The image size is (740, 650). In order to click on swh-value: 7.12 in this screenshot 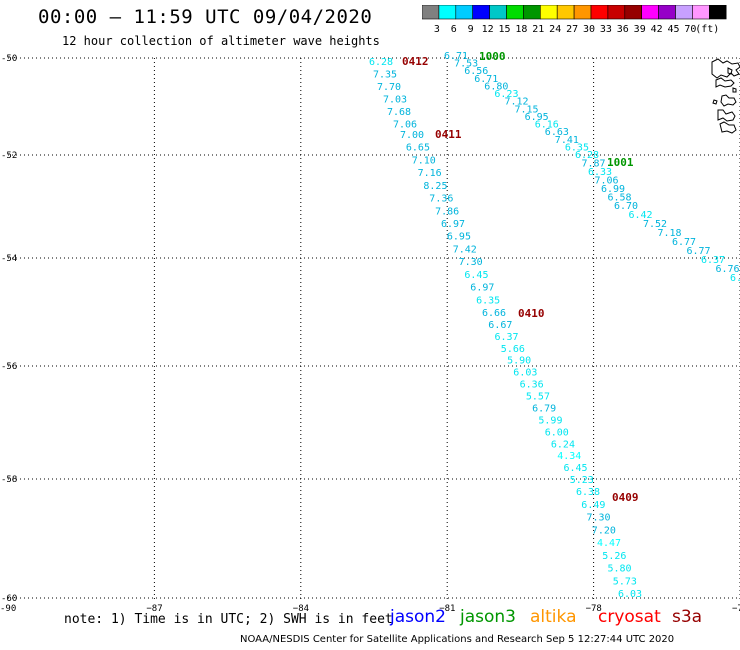, I will do `click(517, 102)`.